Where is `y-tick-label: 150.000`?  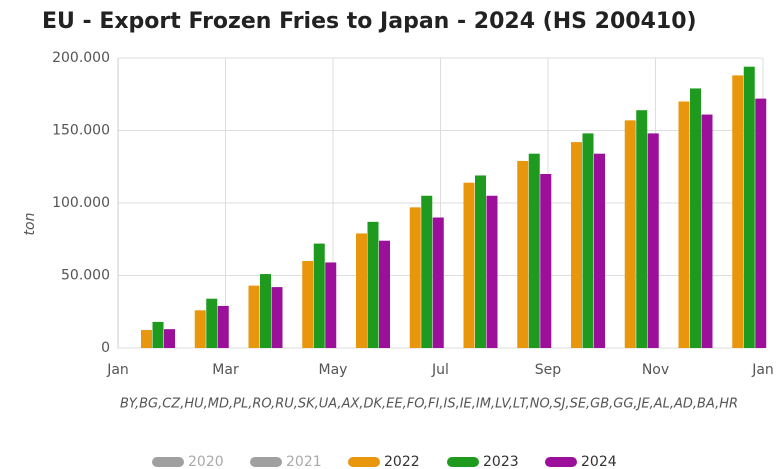
y-tick-label: 150.000 is located at coordinates (81, 131).